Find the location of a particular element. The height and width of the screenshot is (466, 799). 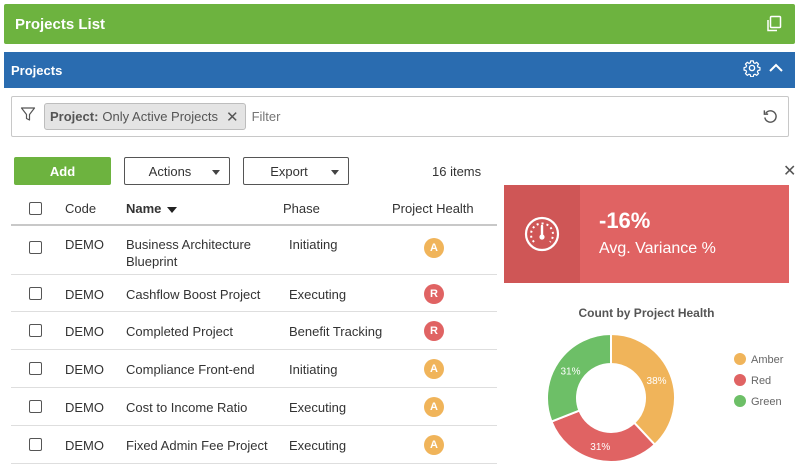

actions-dropdown: Actions is located at coordinates (177, 171).